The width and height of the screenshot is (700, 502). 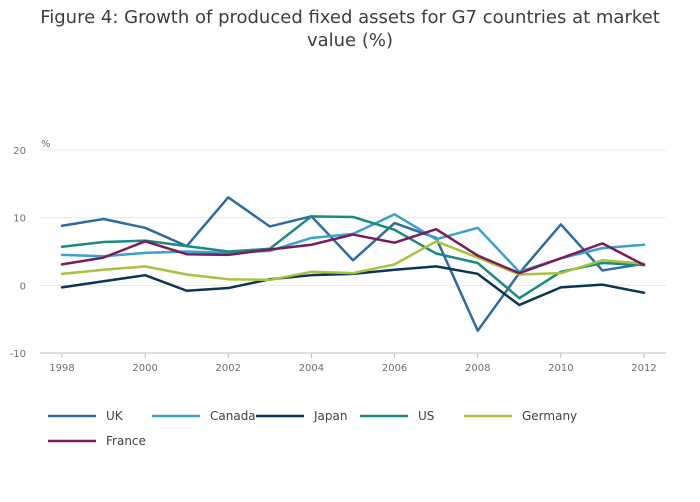 I want to click on y-tick-label: -10, so click(x=18, y=354).